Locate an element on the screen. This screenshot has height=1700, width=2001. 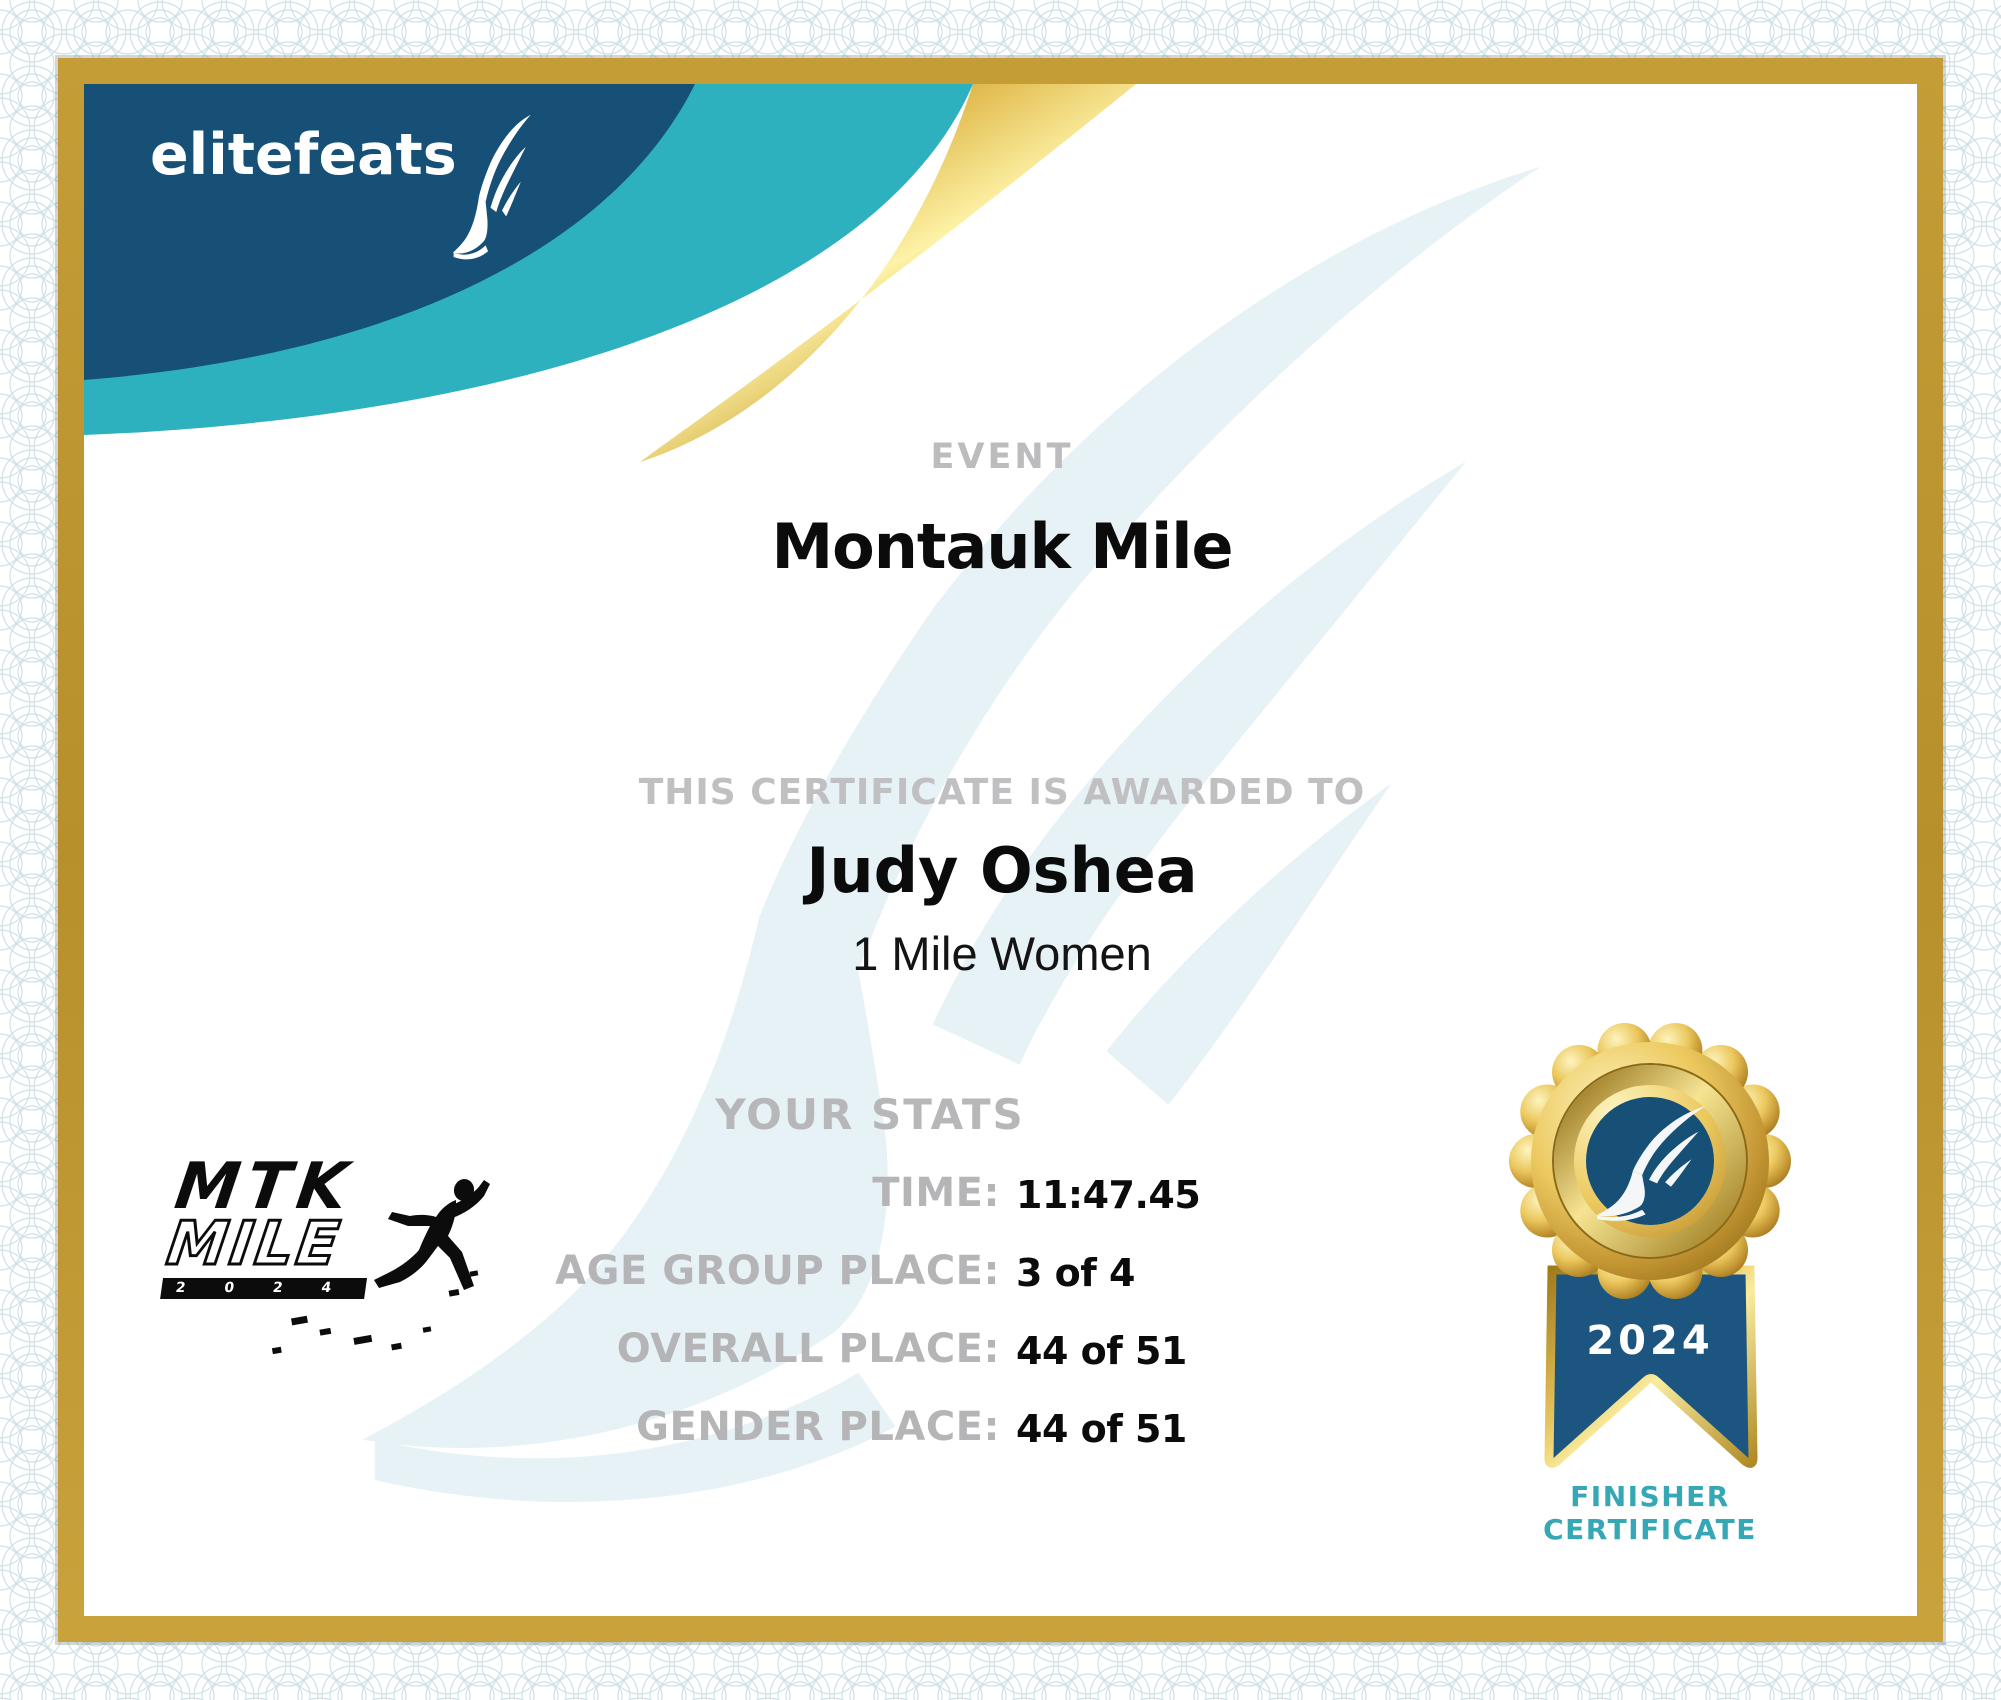
race-division: 1 Mile Women is located at coordinates (1002, 953).